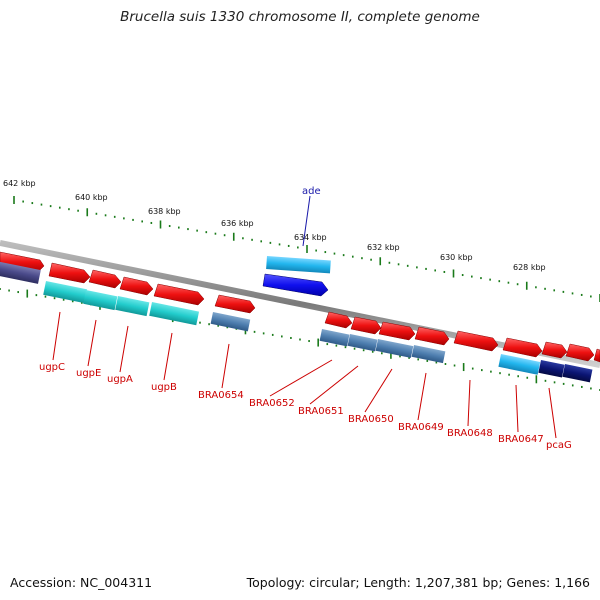 The height and width of the screenshot is (600, 600). Describe the element at coordinates (298, 265) in the screenshot. I see `gene-box-ade` at that location.